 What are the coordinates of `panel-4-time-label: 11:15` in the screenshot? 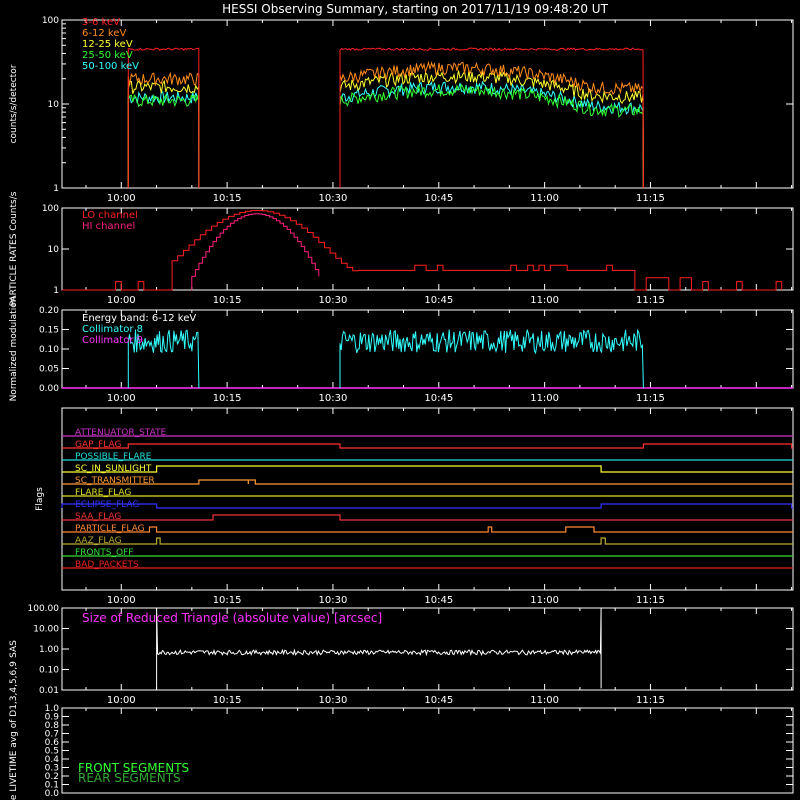 It's located at (650, 700).